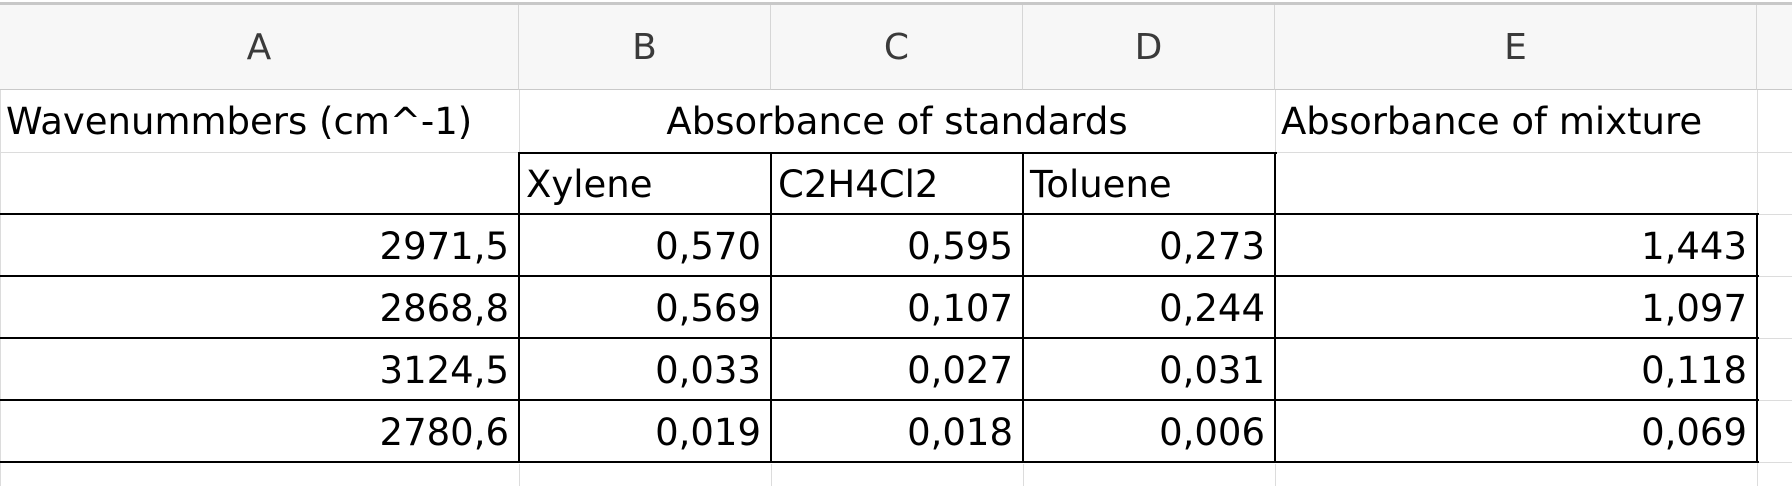 The width and height of the screenshot is (1792, 486). I want to click on cell-b2: Xylene, so click(589, 184).